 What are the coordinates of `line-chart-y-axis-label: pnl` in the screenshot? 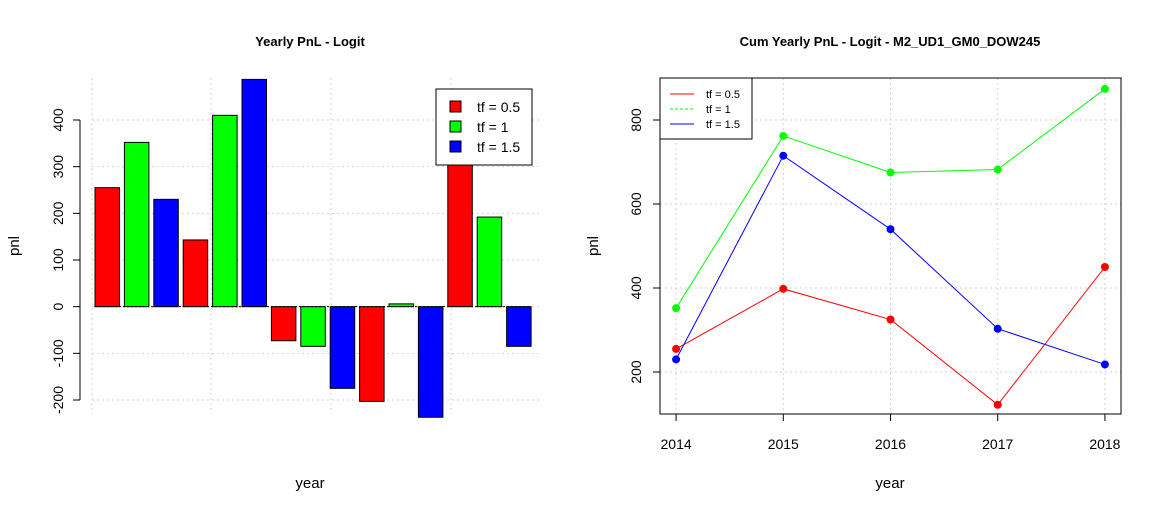 It's located at (593, 246).